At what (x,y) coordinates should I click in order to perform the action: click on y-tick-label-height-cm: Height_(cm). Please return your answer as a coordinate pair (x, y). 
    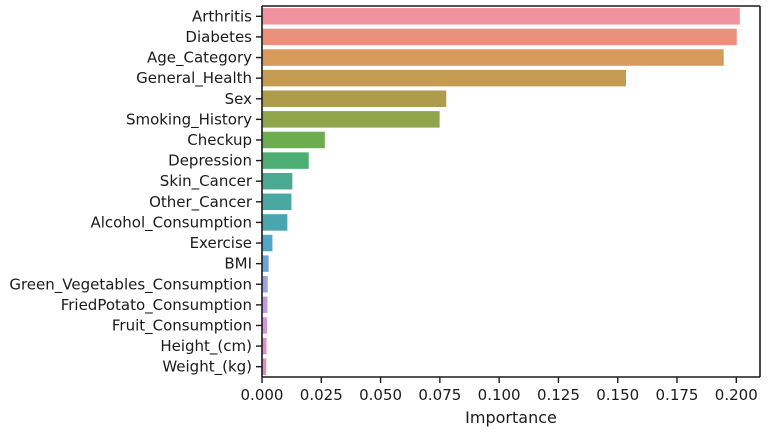
    Looking at the image, I should click on (206, 346).